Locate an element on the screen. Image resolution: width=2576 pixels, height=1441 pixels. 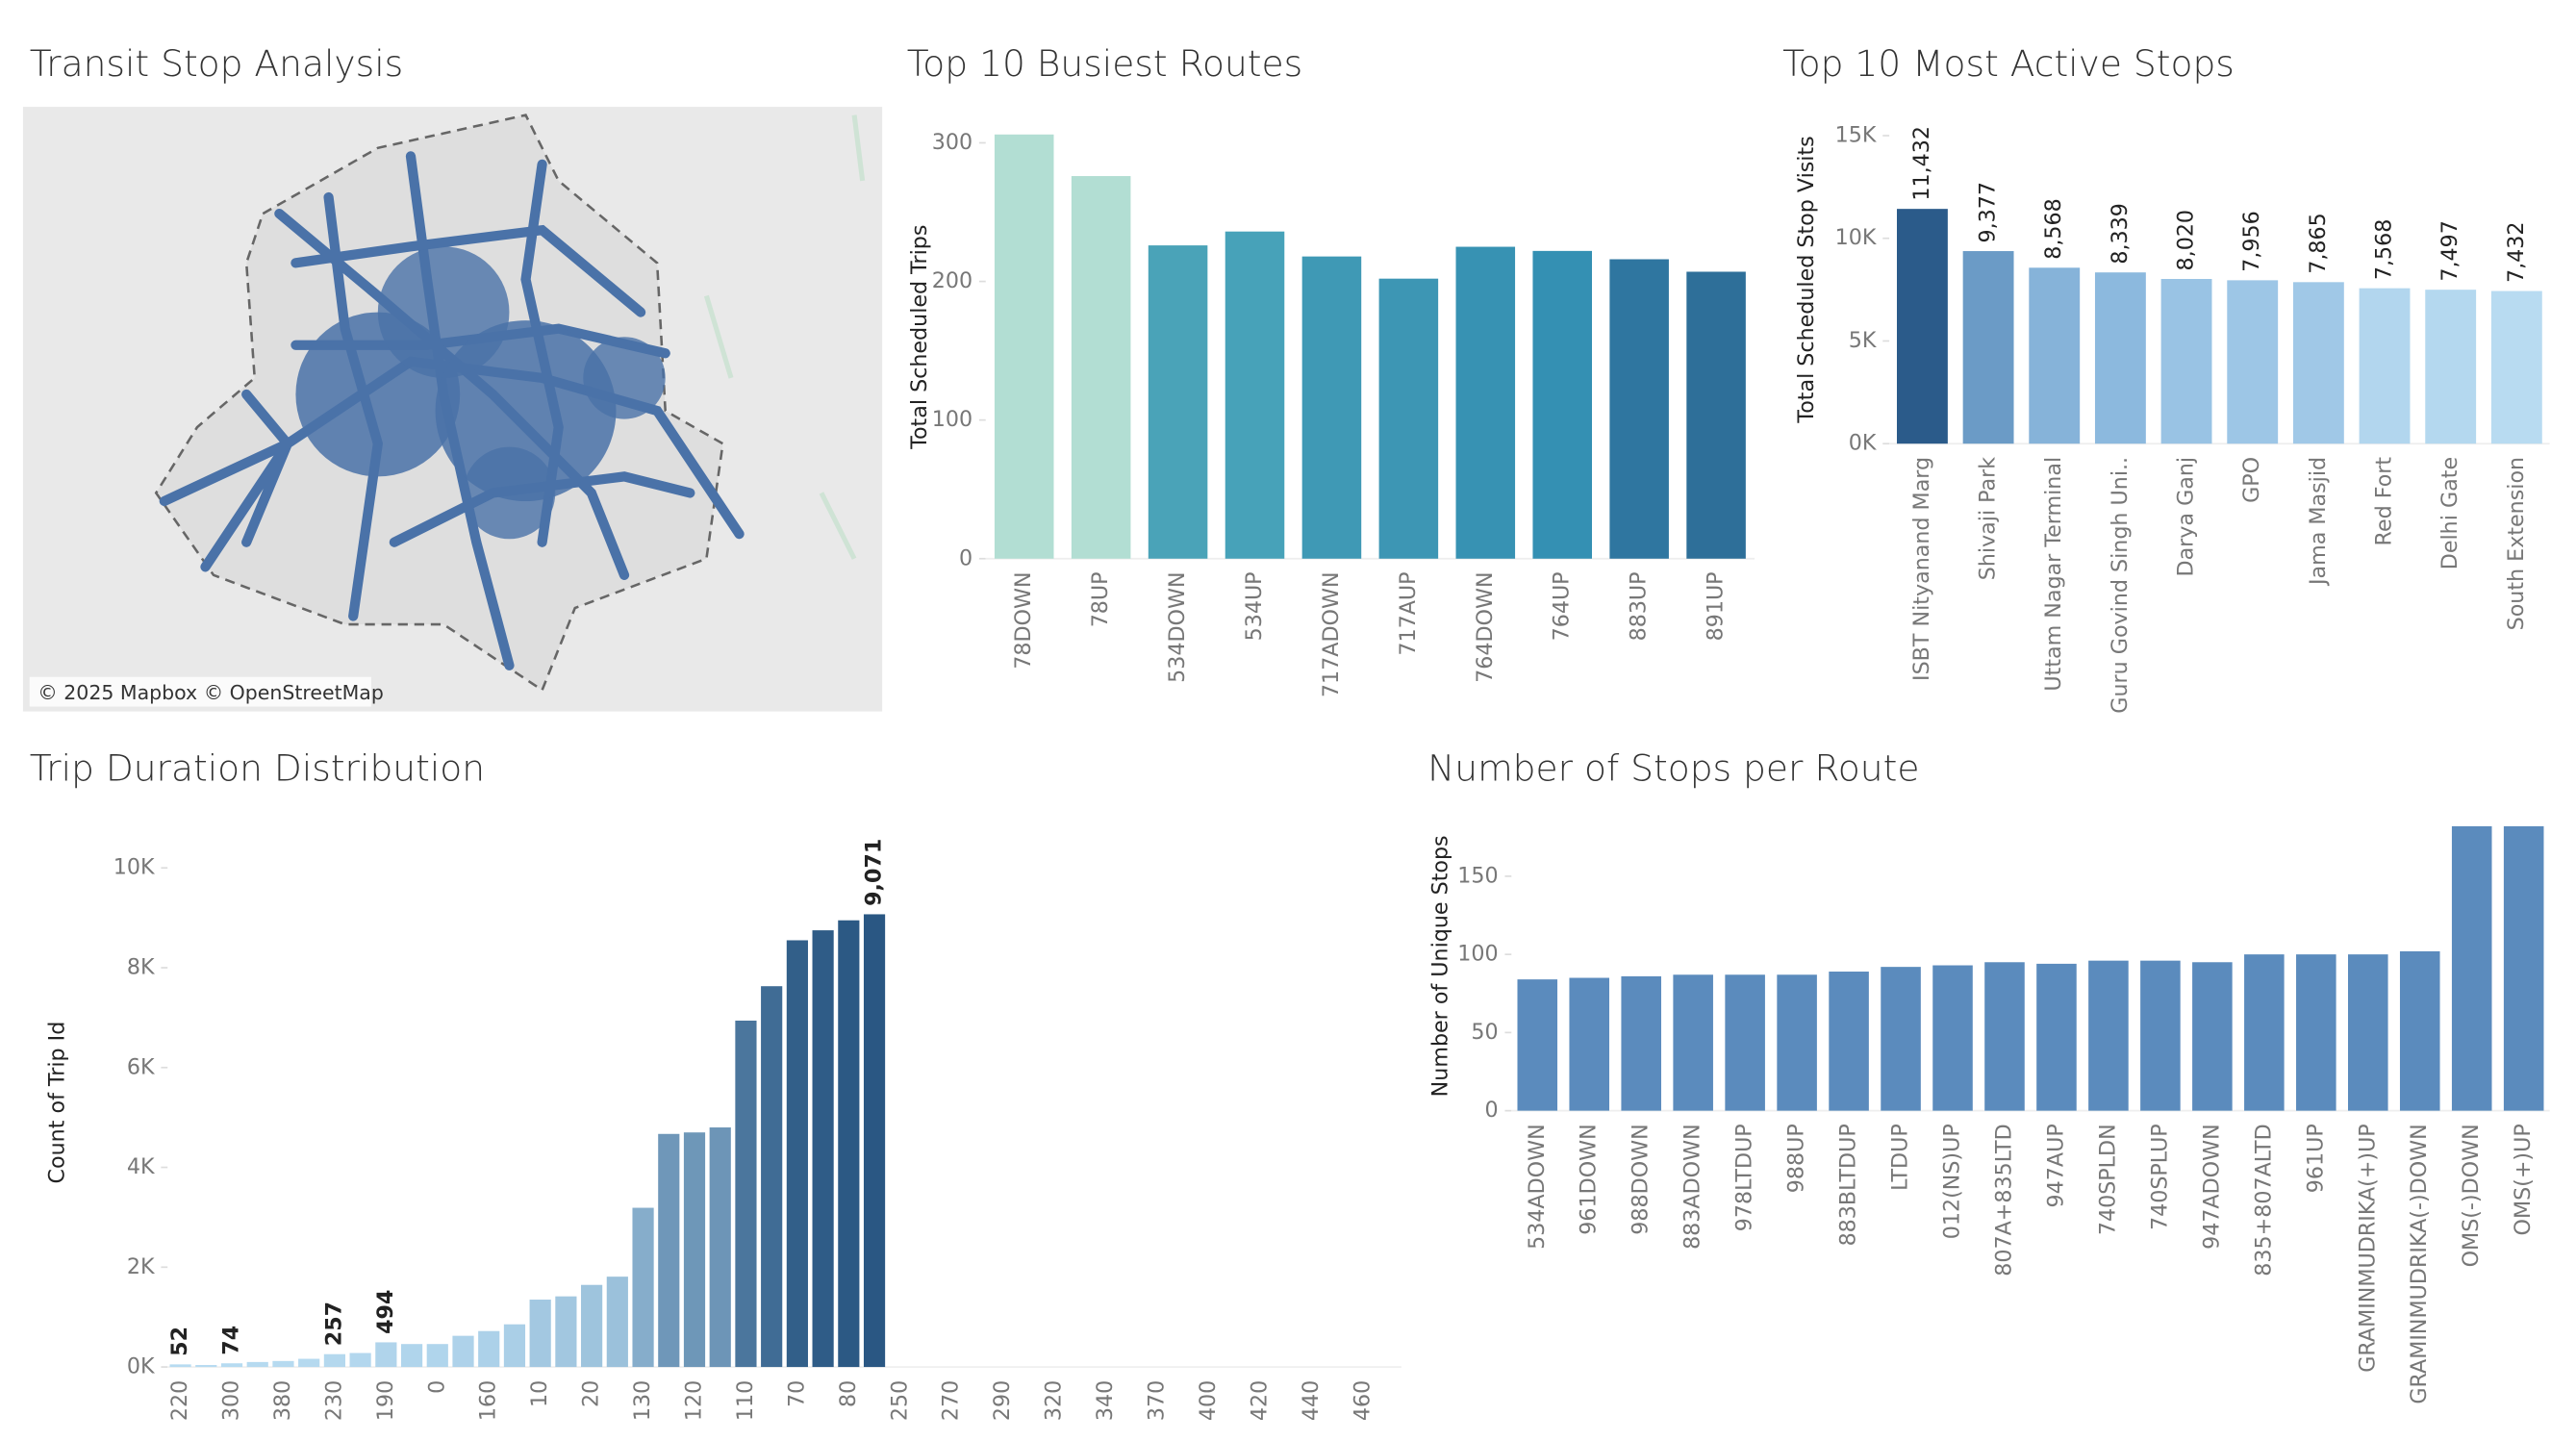
data-label: 7,497 is located at coordinates (2449, 251).